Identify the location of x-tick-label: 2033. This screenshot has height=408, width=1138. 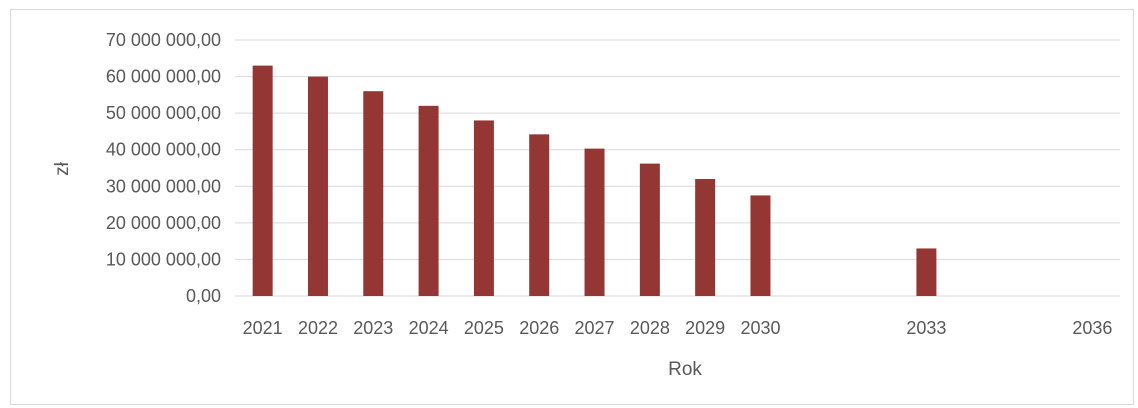
(926, 328).